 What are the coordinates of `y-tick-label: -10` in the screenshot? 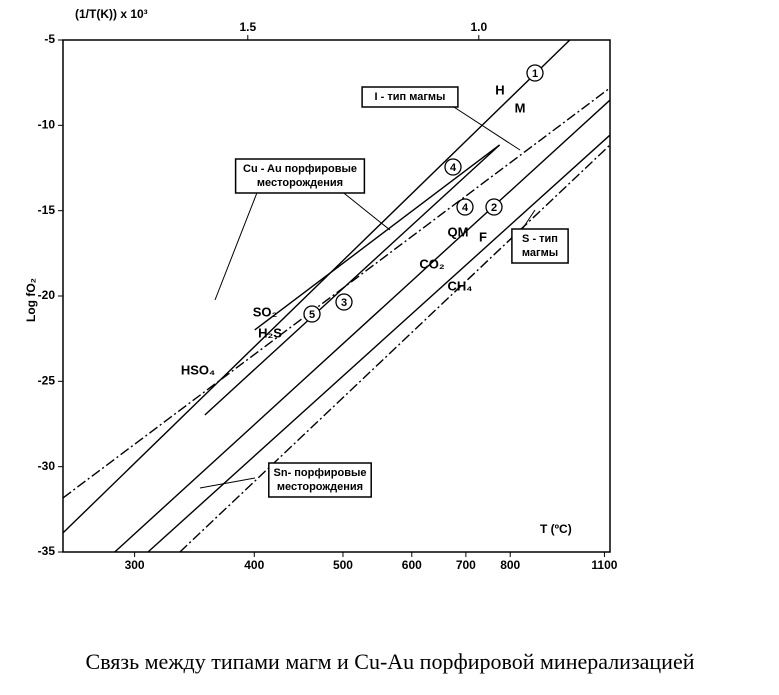 It's located at (47, 125).